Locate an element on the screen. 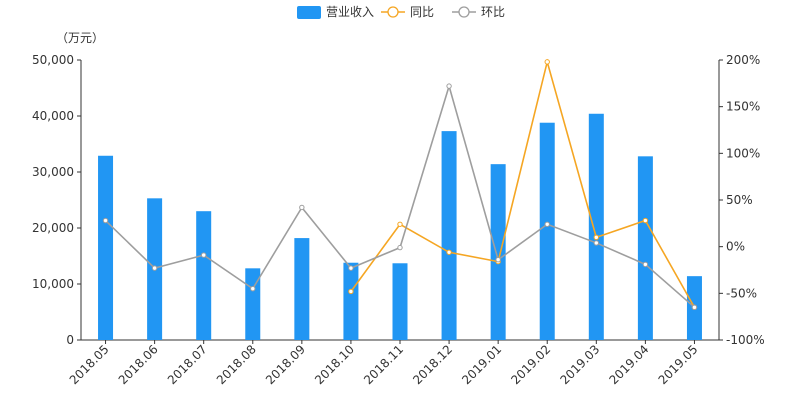  legend-label: 环比 is located at coordinates (493, 12).